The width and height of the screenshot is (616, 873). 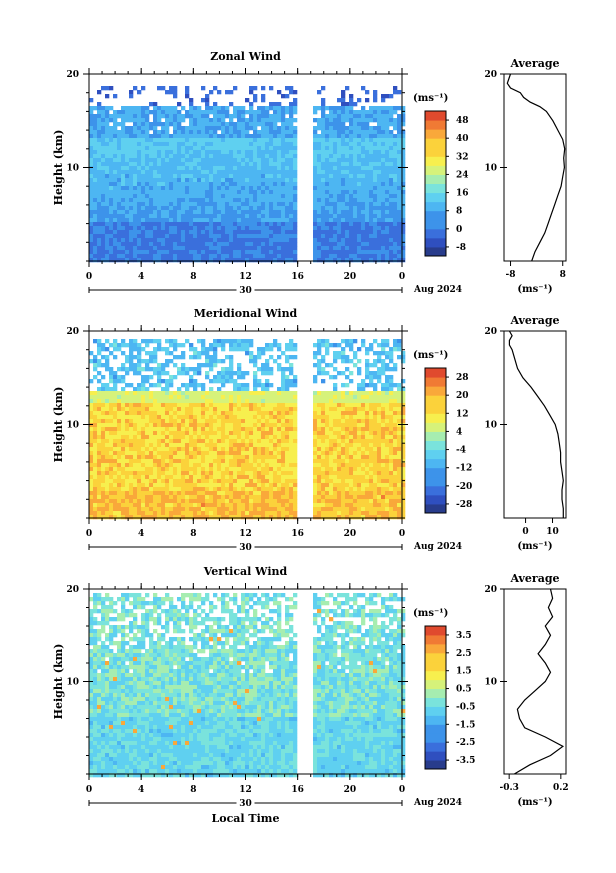 I want to click on colorbar-tick-label: -4, so click(x=461, y=451).